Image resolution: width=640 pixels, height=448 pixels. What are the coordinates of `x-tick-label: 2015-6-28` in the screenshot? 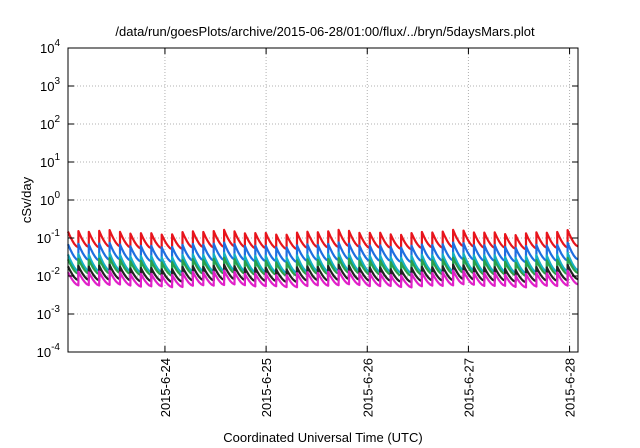 It's located at (570, 387).